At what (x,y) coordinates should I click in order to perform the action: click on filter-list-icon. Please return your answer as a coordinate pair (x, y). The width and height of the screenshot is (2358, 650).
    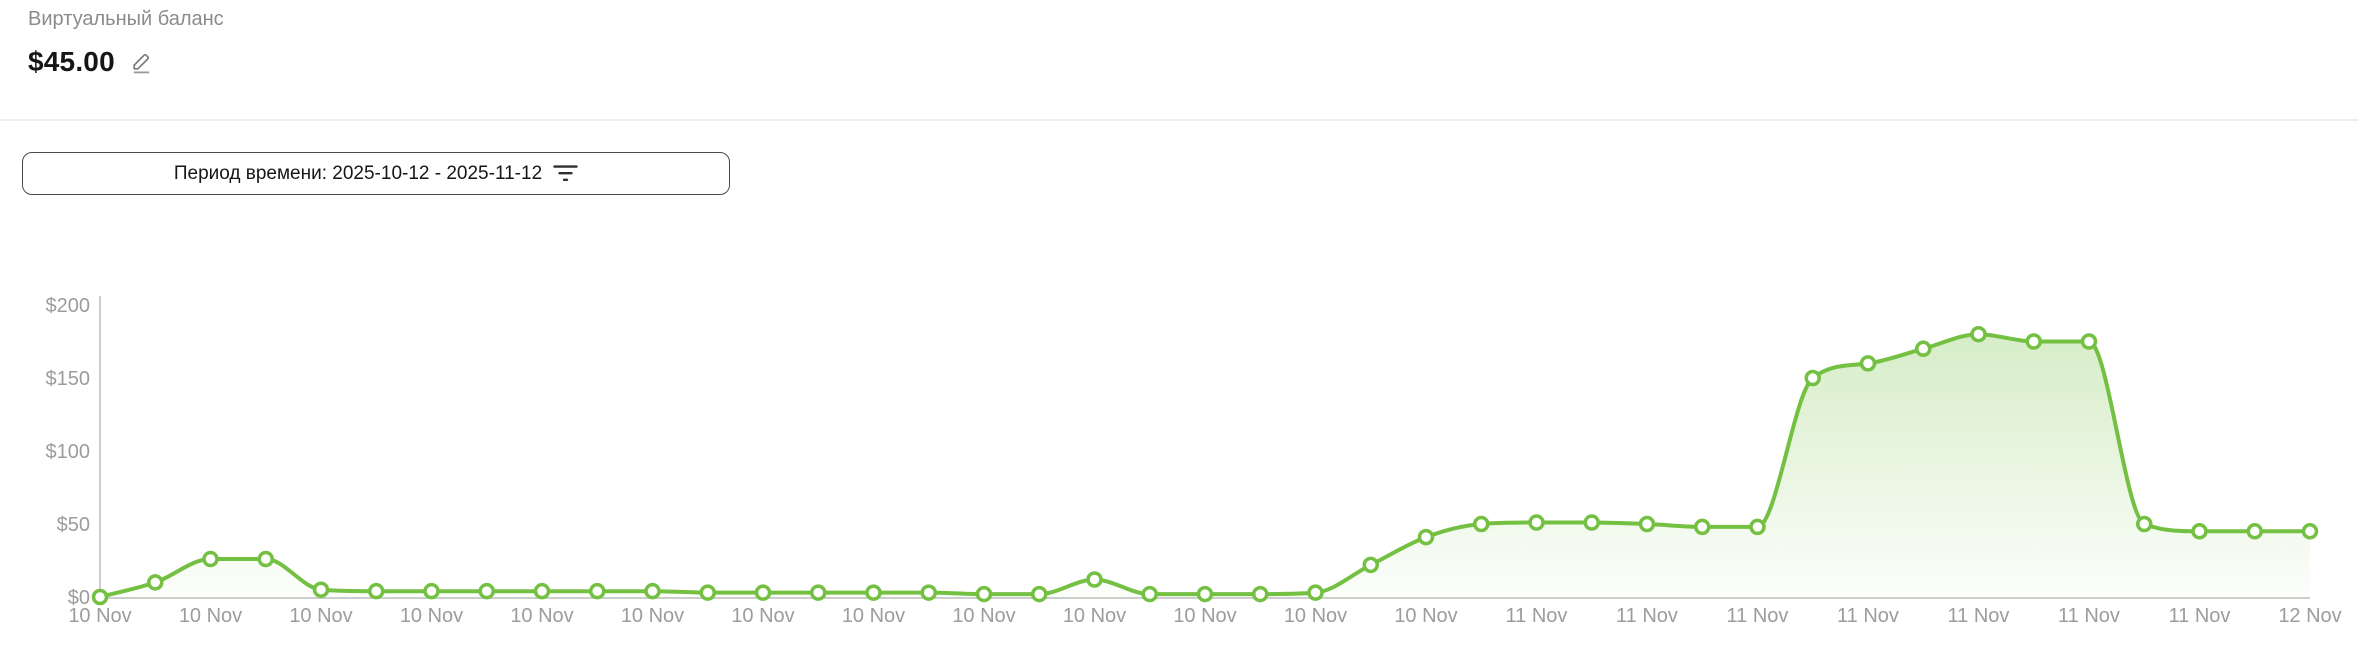
    Looking at the image, I should click on (565, 173).